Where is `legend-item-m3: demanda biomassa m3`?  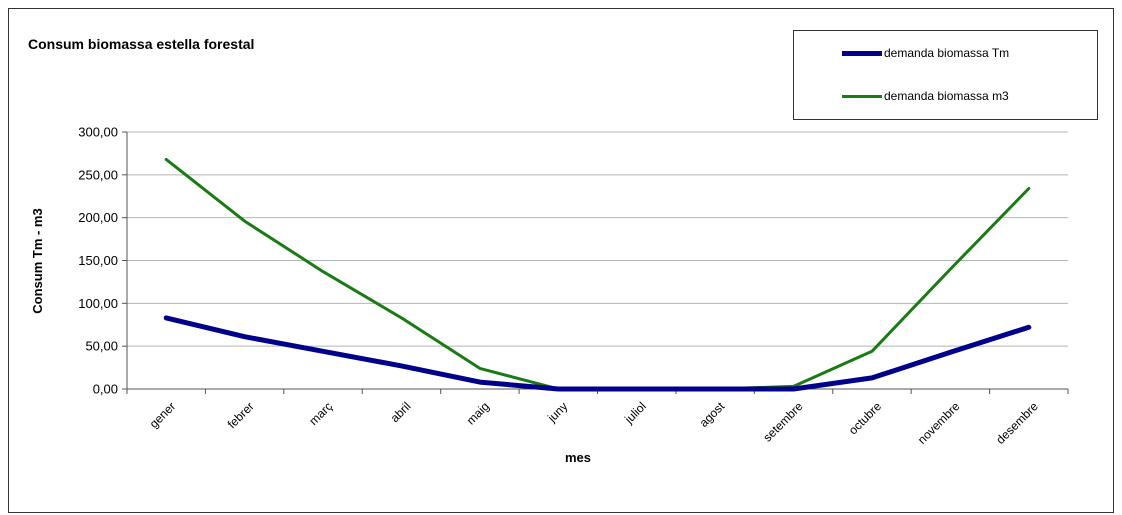
legend-item-m3: demanda biomassa m3 is located at coordinates (925, 96).